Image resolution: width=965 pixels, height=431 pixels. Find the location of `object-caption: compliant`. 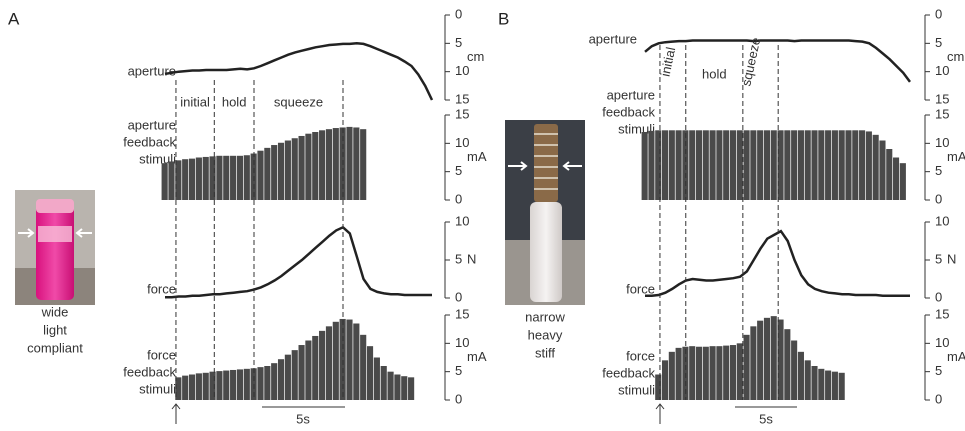

object-caption: compliant is located at coordinates (55, 347).